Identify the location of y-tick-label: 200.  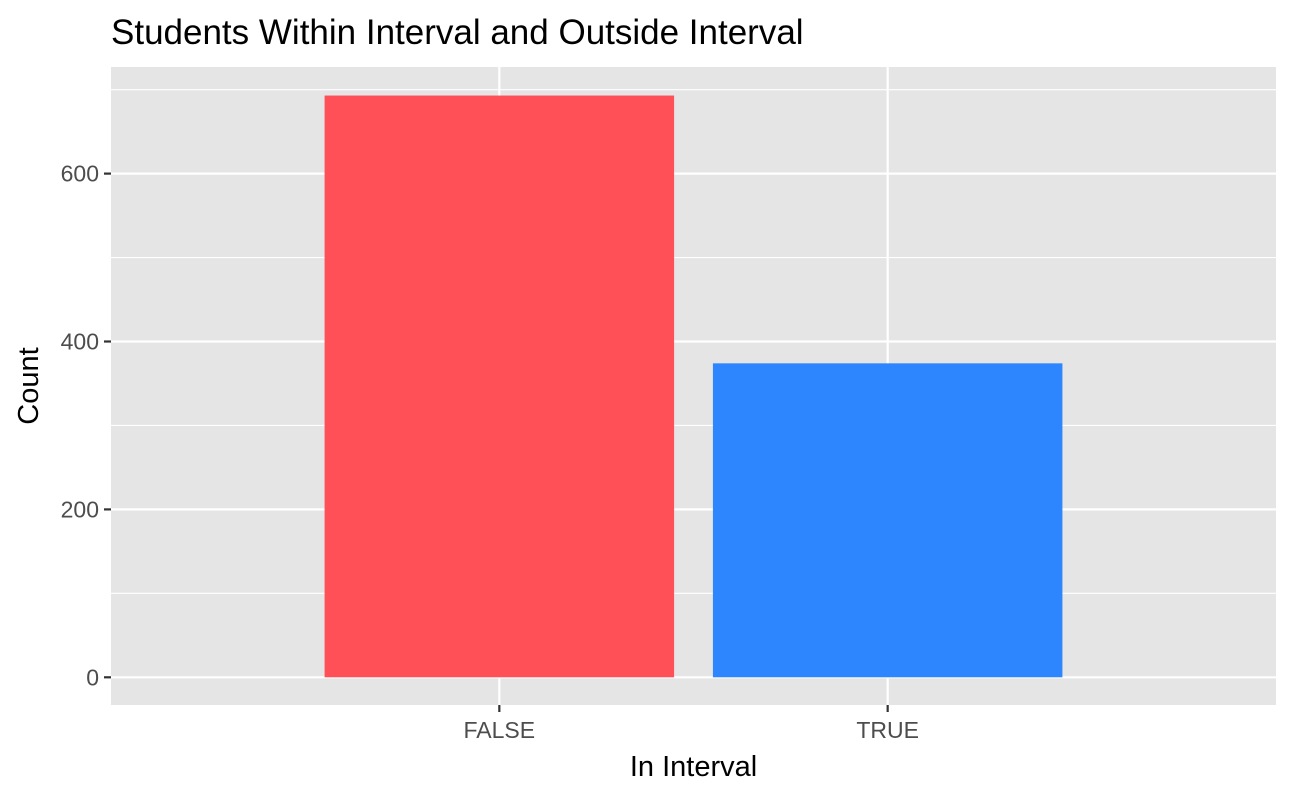
(80, 509).